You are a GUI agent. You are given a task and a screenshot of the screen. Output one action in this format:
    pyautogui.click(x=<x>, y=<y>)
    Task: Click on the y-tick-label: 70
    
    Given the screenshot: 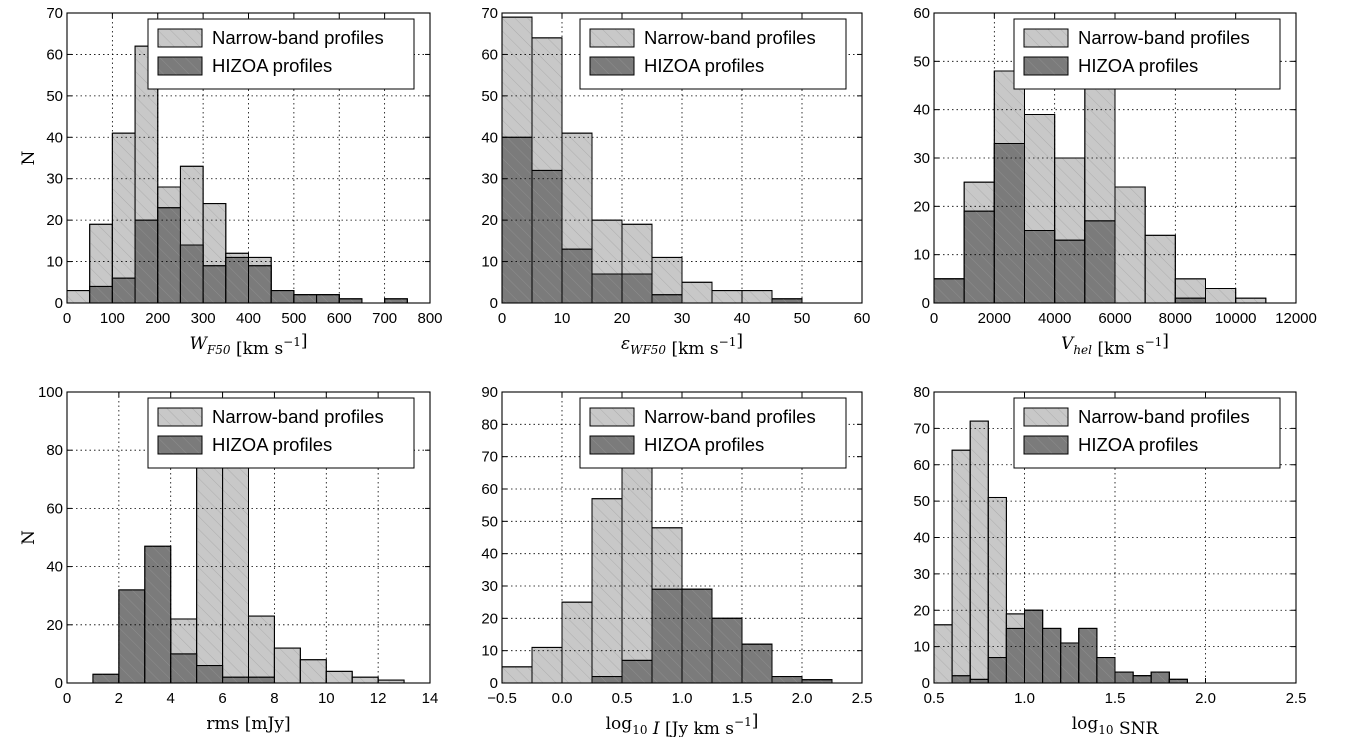 What is the action you would take?
    pyautogui.click(x=54, y=13)
    